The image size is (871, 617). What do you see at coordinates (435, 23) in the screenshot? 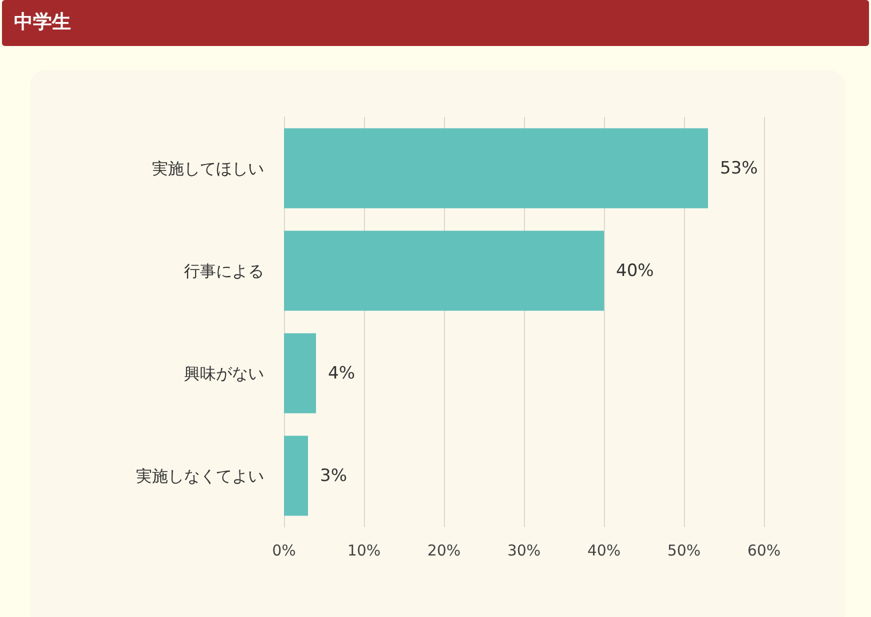
I see `text: 中学生` at bounding box center [435, 23].